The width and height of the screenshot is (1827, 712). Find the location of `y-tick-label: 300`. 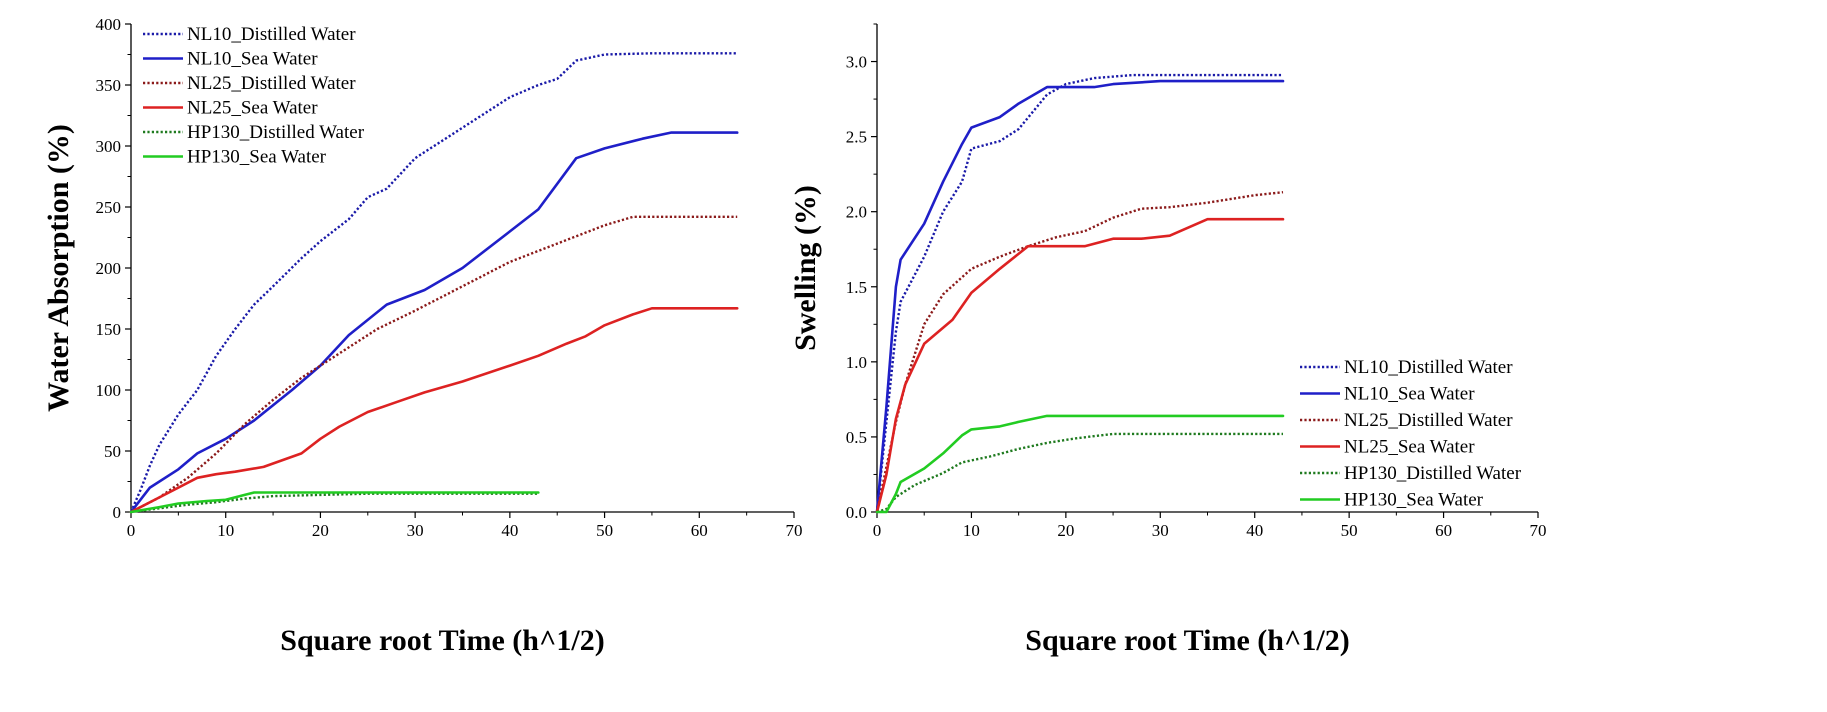

y-tick-label: 300 is located at coordinates (109, 146).